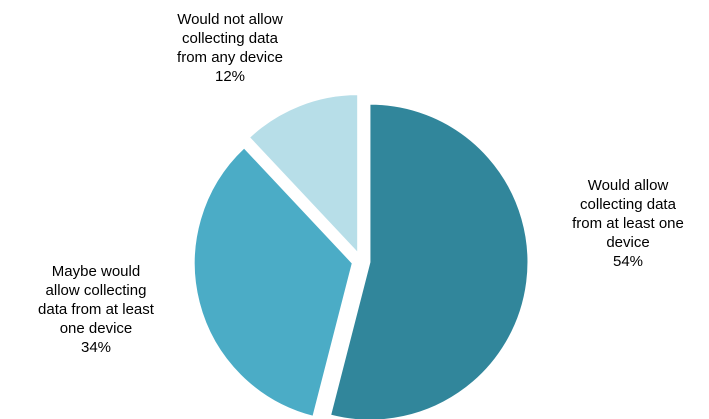 This screenshot has width=709, height=419. What do you see at coordinates (96, 328) in the screenshot?
I see `slice-label-line: one device` at bounding box center [96, 328].